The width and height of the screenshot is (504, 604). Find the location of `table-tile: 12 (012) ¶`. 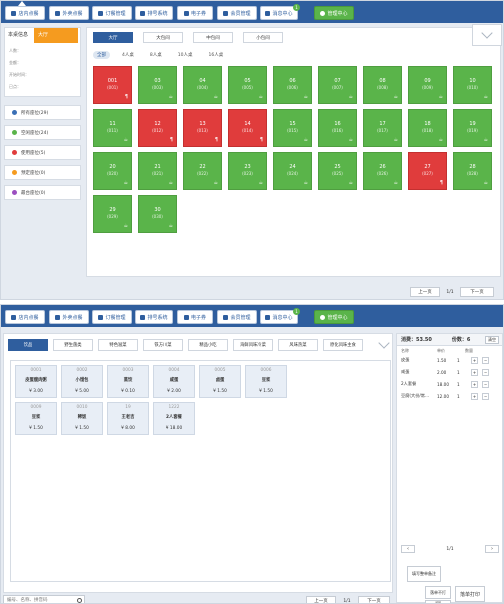

table-tile: 12 (012) ¶ is located at coordinates (157, 128).